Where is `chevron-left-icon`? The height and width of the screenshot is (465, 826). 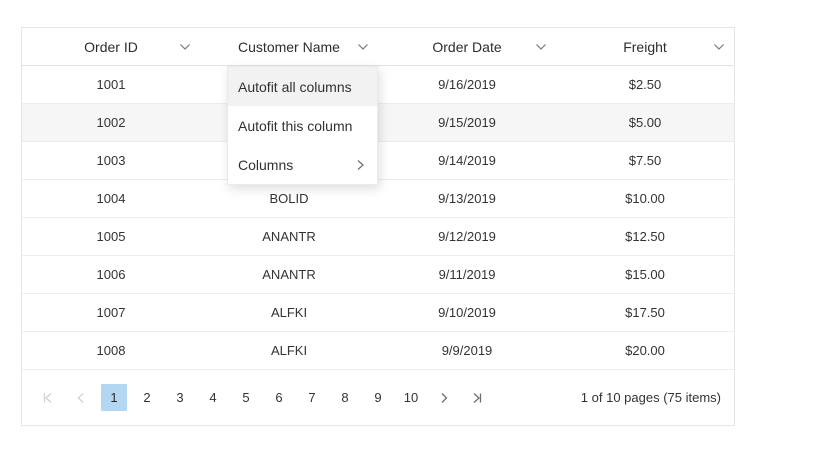 chevron-left-icon is located at coordinates (80, 397).